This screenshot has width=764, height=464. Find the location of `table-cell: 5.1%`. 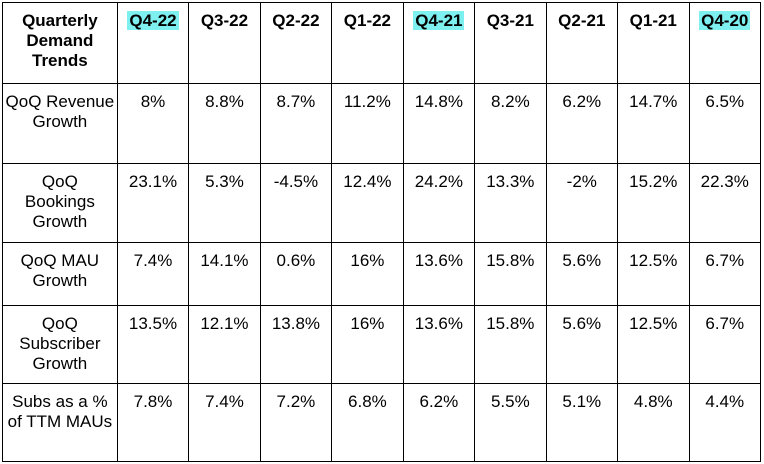

table-cell: 5.1% is located at coordinates (582, 422).